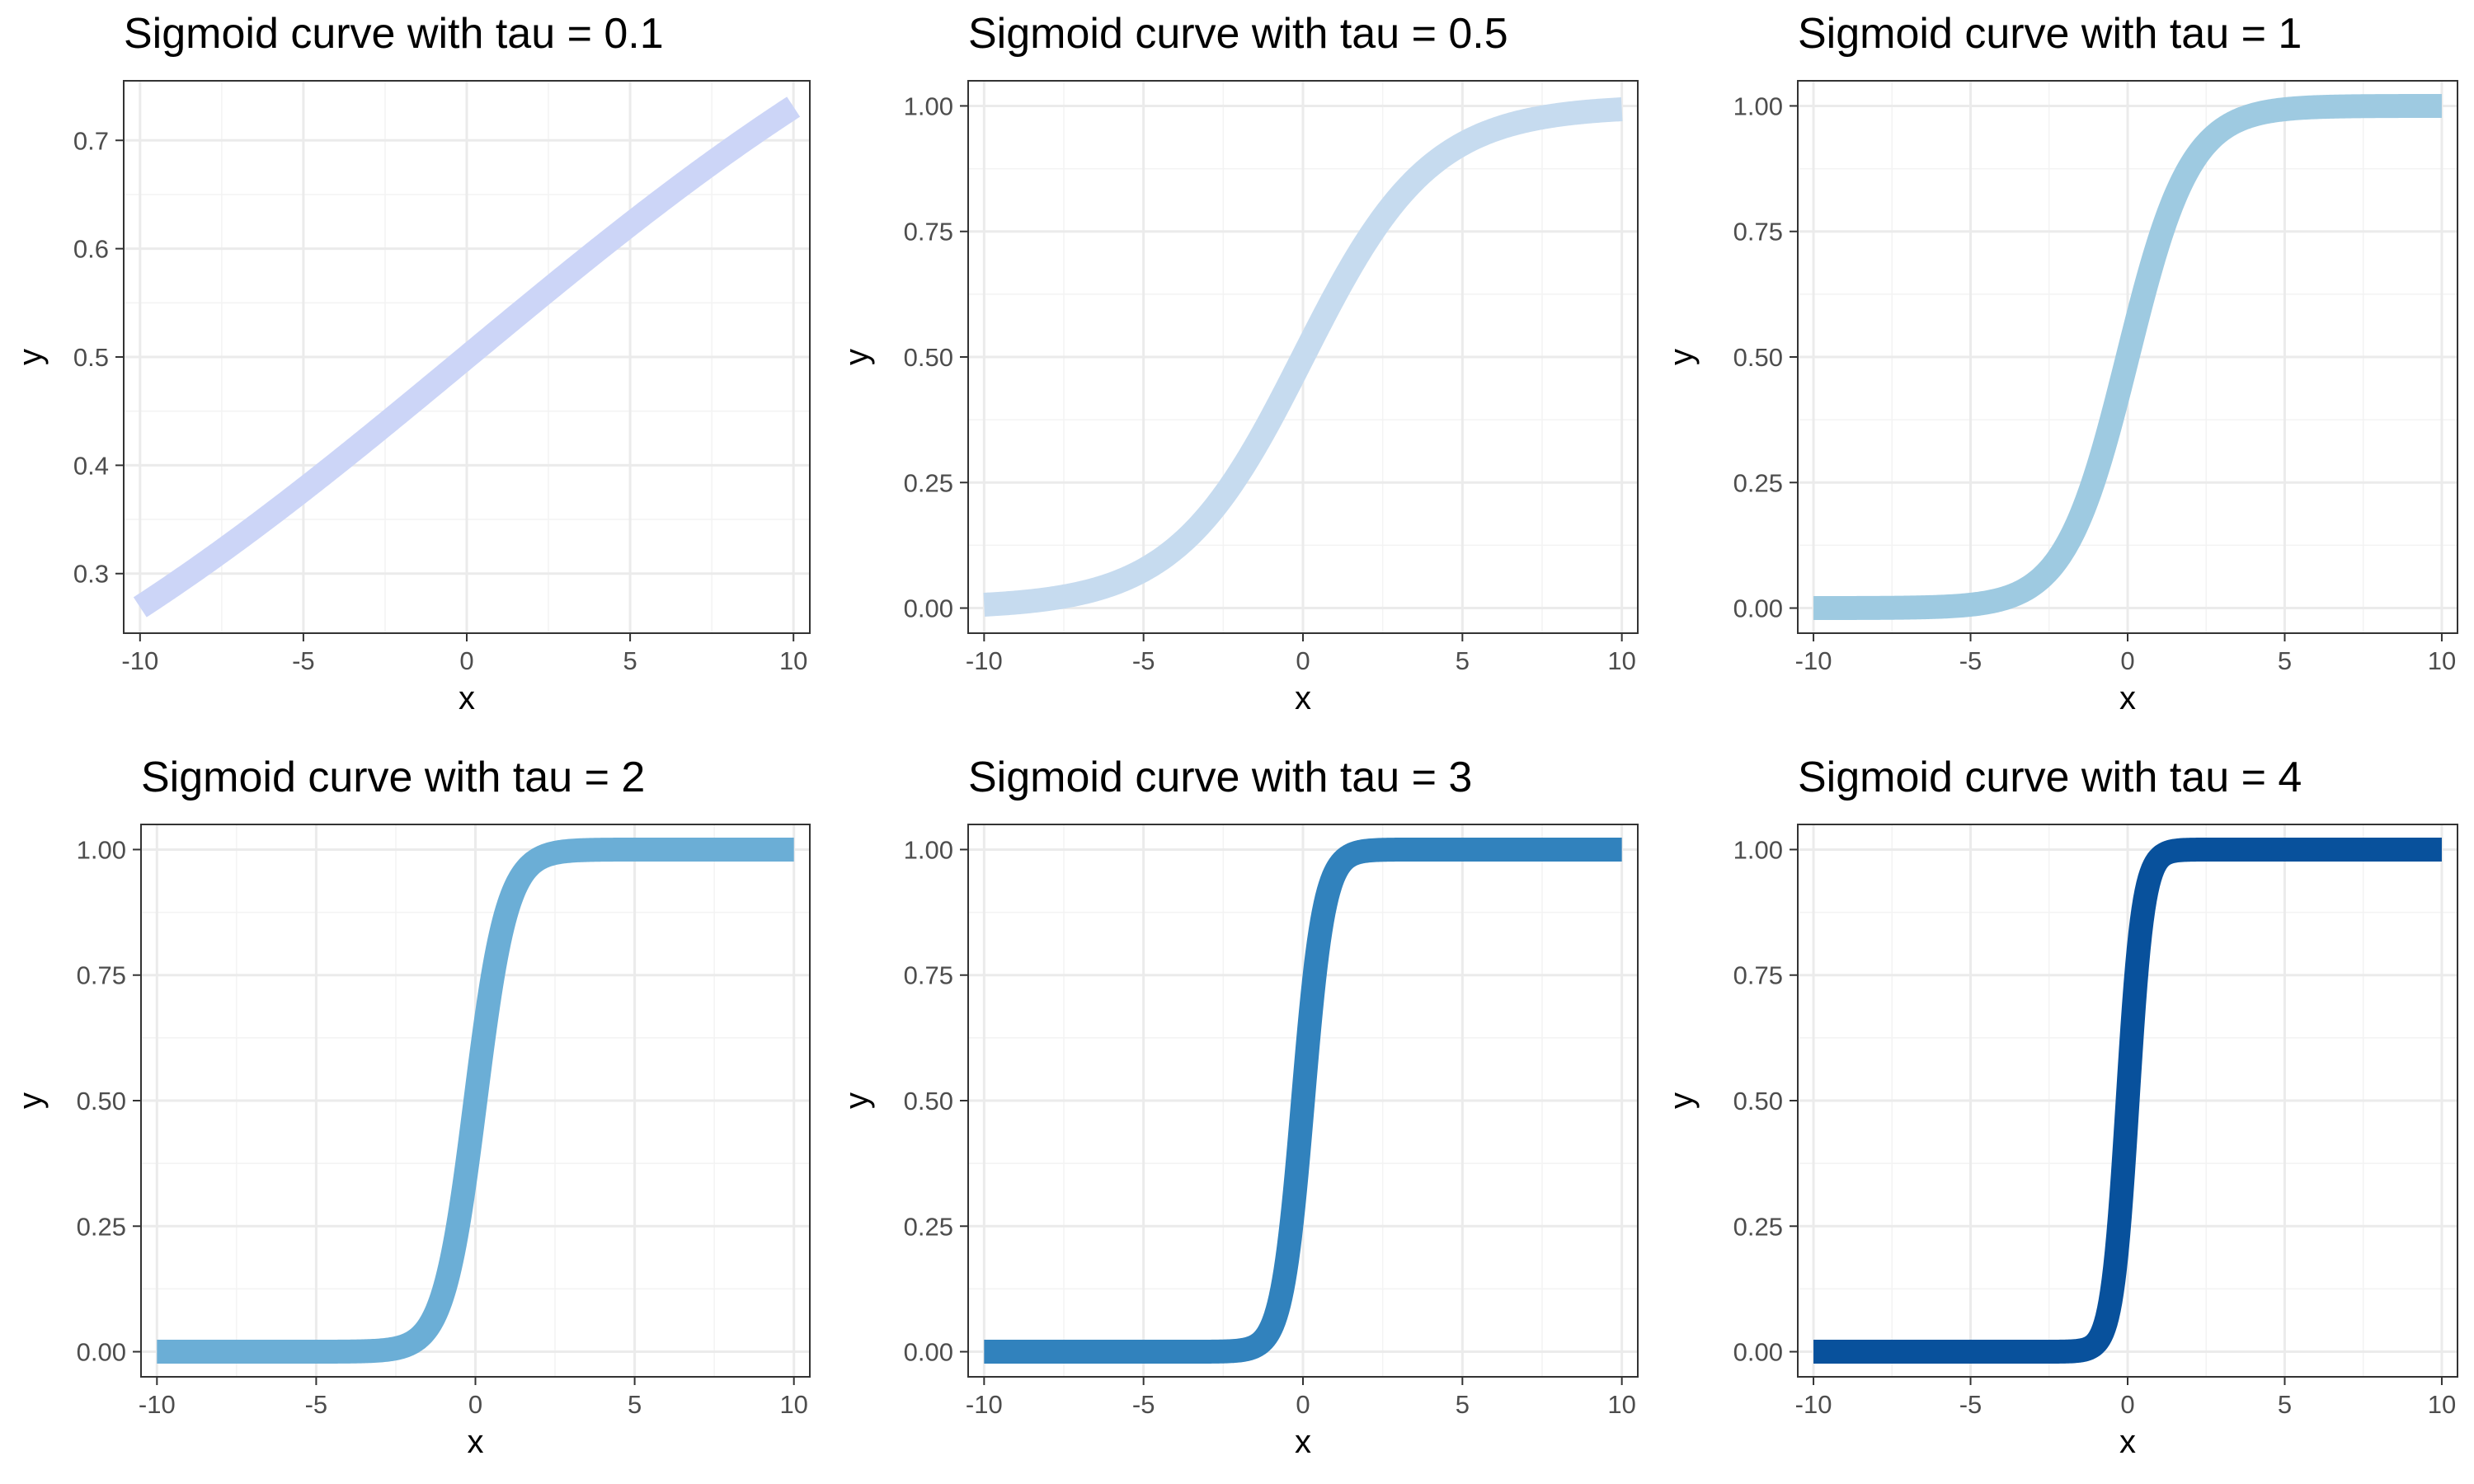  What do you see at coordinates (91, 465) in the screenshot?
I see `y-tick-label: 0.4` at bounding box center [91, 465].